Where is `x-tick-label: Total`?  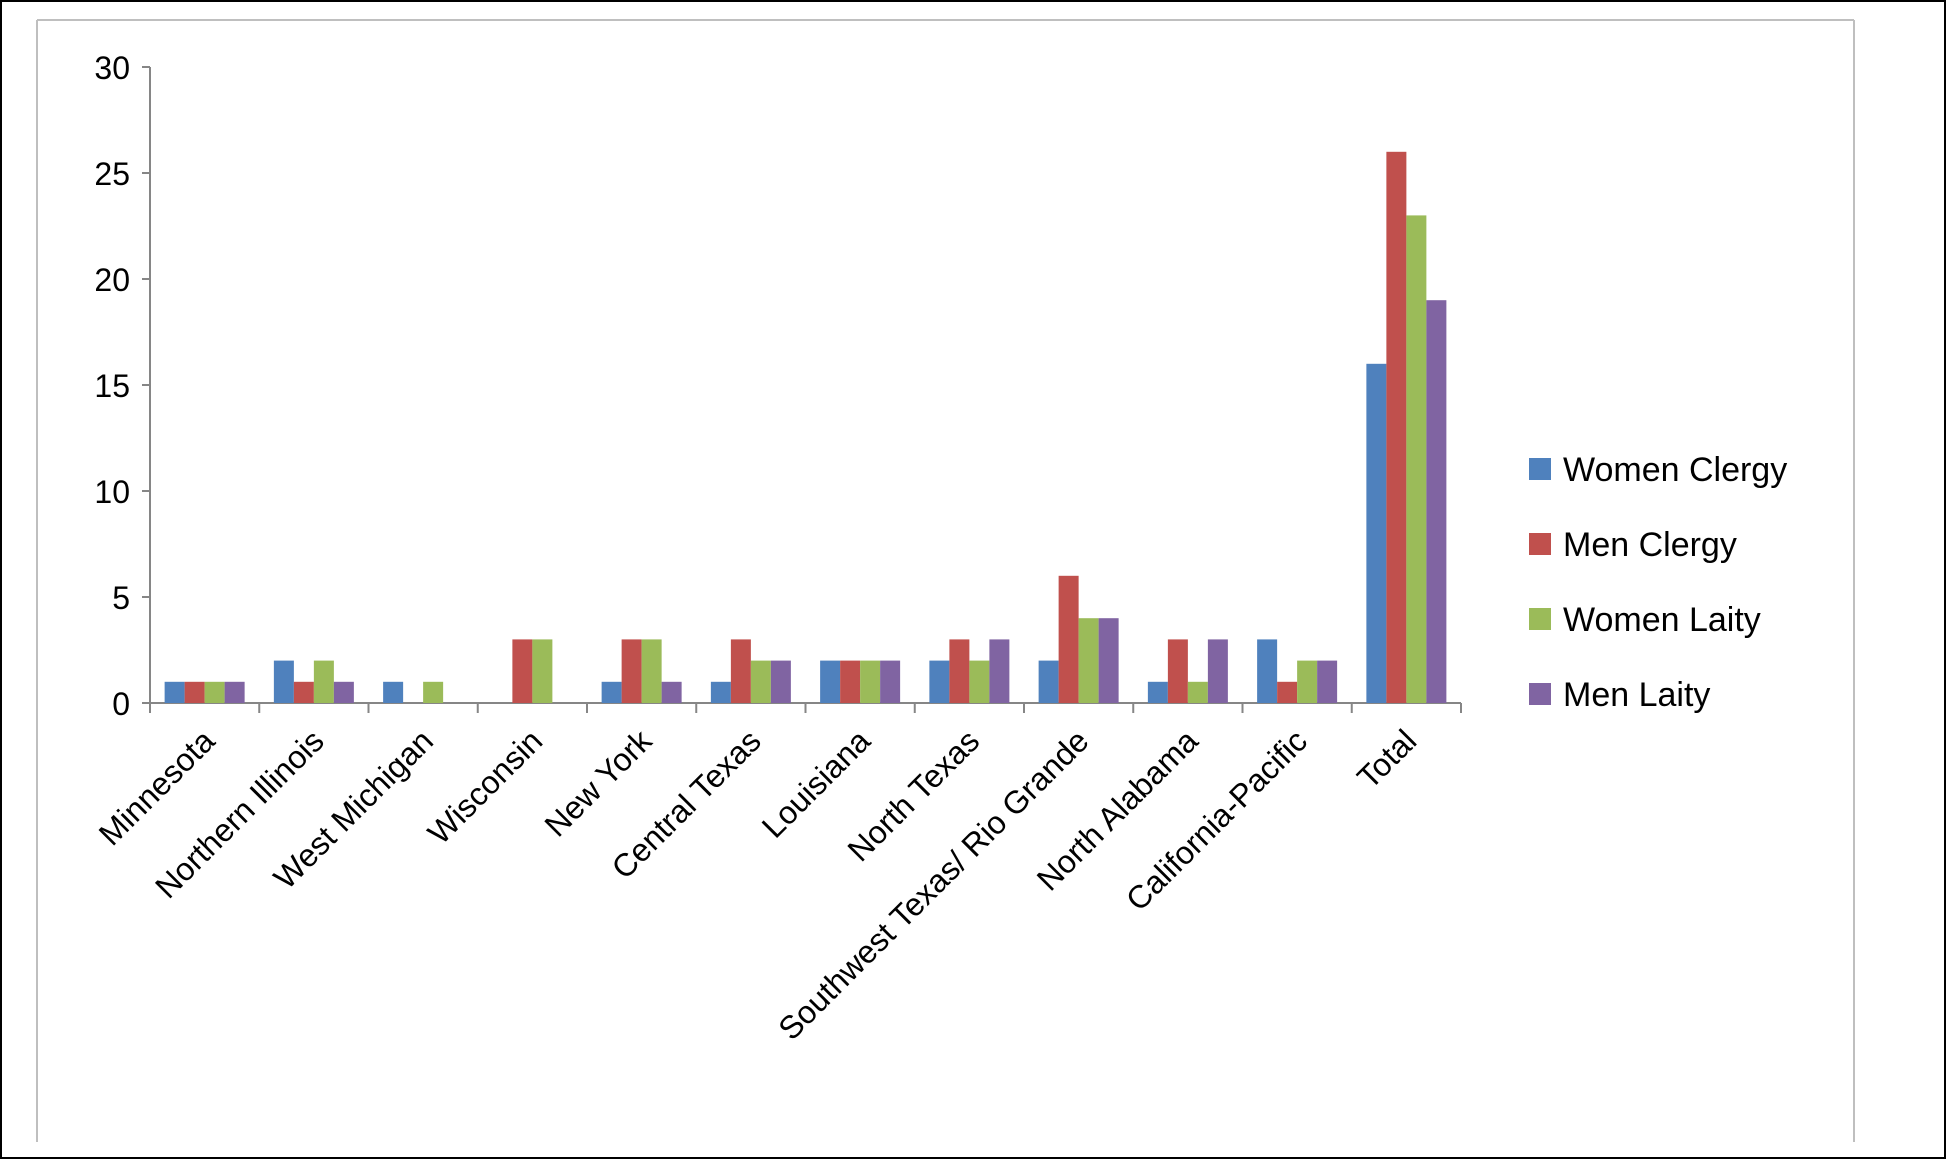
x-tick-label: Total is located at coordinates (1386, 758).